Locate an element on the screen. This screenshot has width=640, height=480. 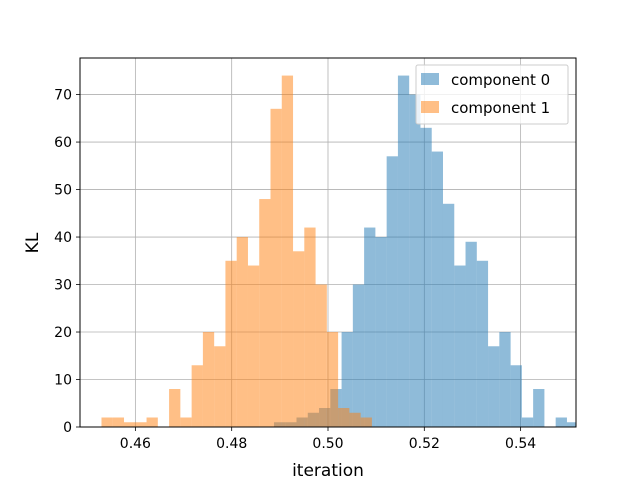
x-axis-label: iteration is located at coordinates (328, 470).